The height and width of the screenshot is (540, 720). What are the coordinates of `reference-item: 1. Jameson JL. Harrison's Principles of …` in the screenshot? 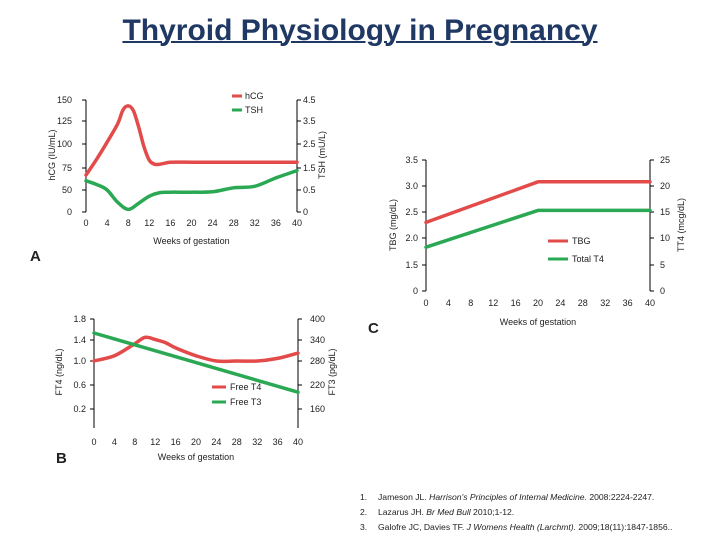 It's located at (539, 497).